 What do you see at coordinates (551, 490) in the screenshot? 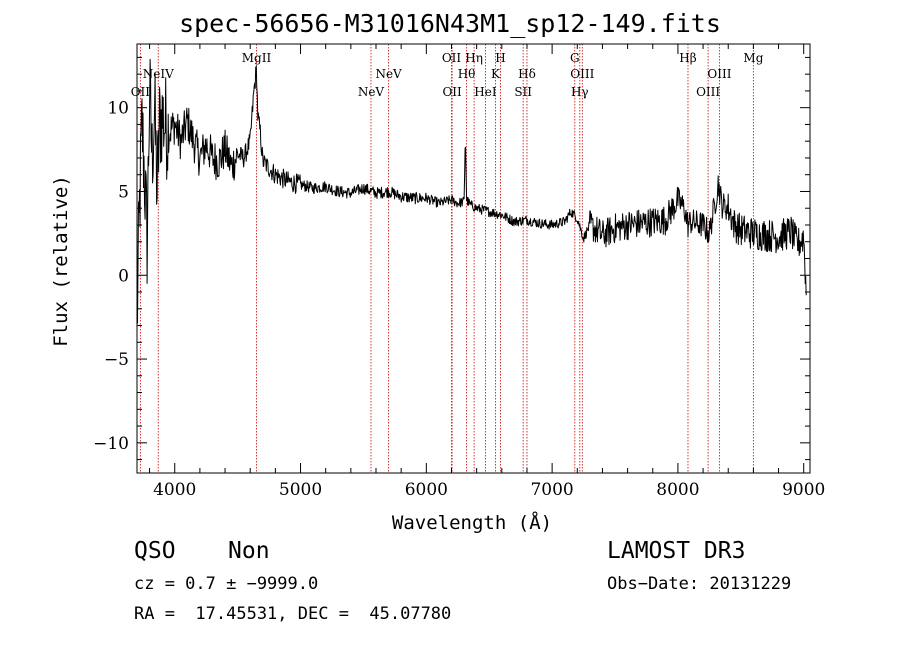
I see `x-tick-label: 7000` at bounding box center [551, 490].